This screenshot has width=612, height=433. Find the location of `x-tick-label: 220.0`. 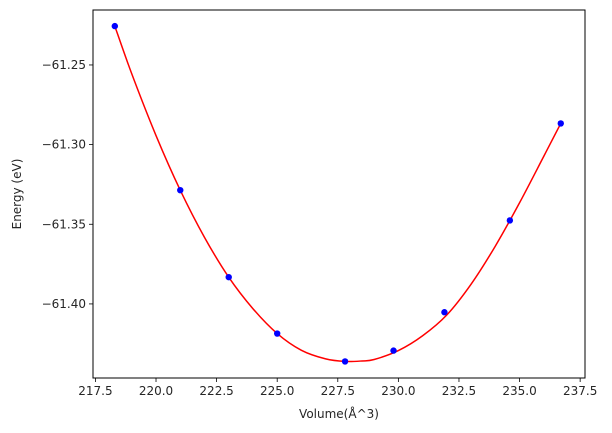

x-tick-label: 220.0 is located at coordinates (156, 391).